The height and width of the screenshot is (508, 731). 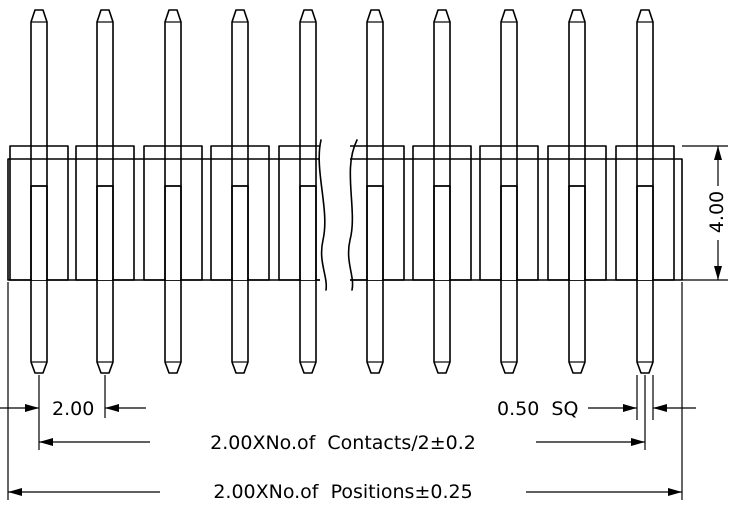 What do you see at coordinates (323, 215) in the screenshot?
I see `break-curve-left` at bounding box center [323, 215].